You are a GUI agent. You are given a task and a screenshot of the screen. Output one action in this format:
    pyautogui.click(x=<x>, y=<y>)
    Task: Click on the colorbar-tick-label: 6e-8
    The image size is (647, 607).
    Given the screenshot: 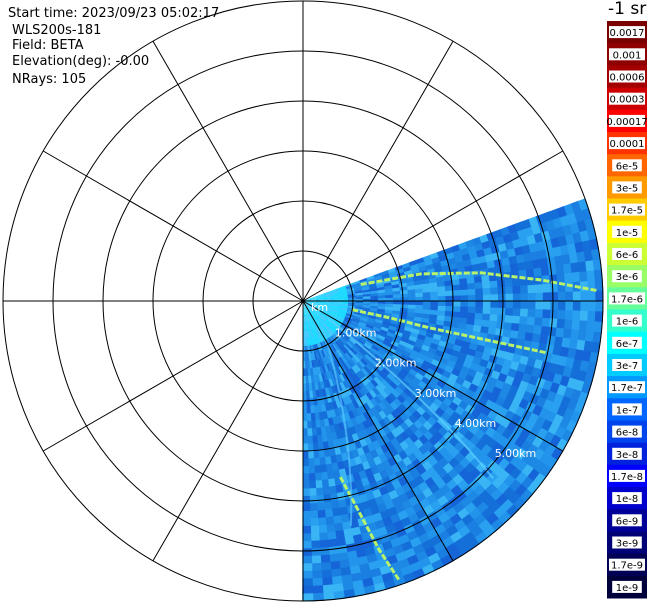 What is the action you would take?
    pyautogui.click(x=627, y=433)
    